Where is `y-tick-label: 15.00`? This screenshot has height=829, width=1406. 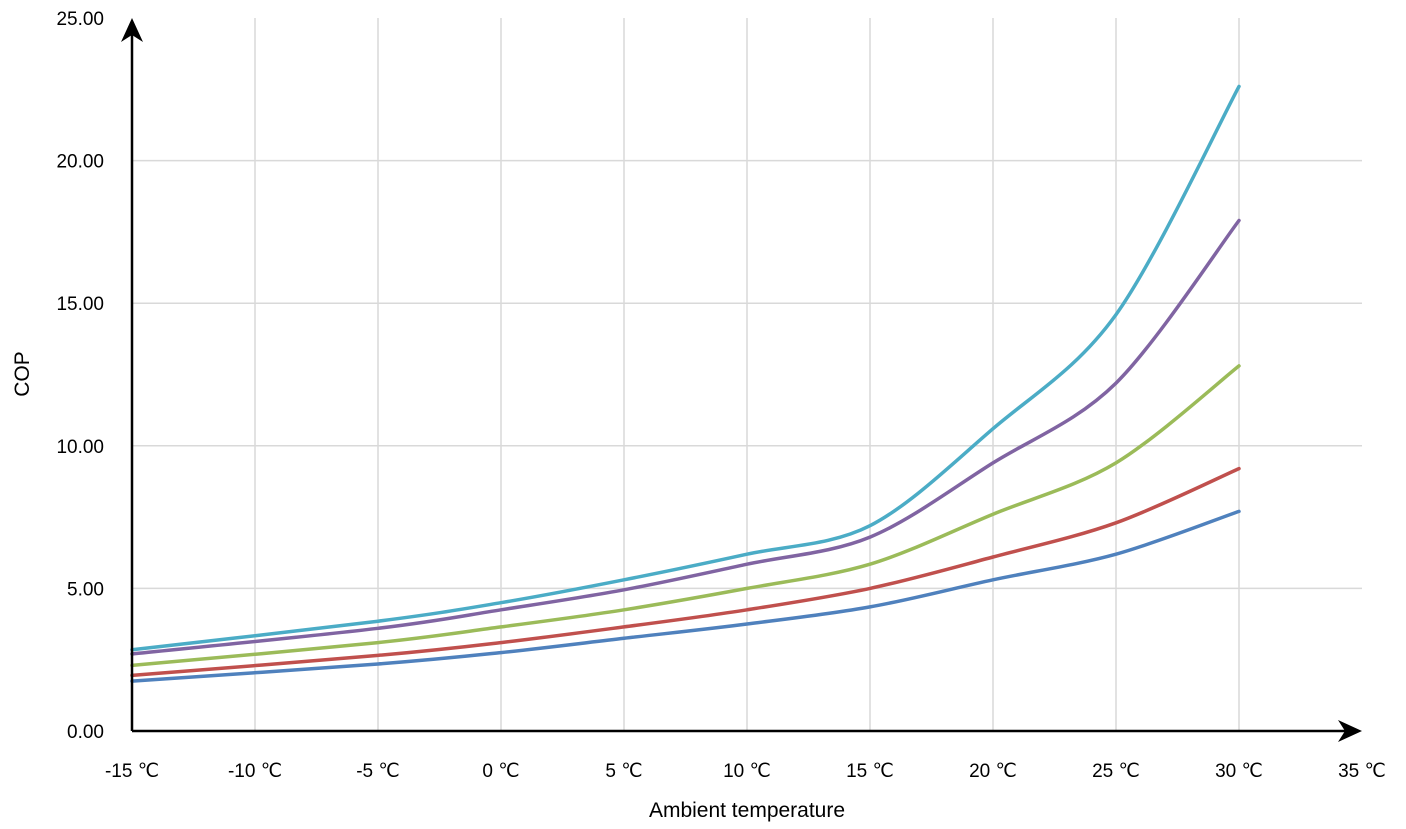 y-tick-label: 15.00 is located at coordinates (80, 304).